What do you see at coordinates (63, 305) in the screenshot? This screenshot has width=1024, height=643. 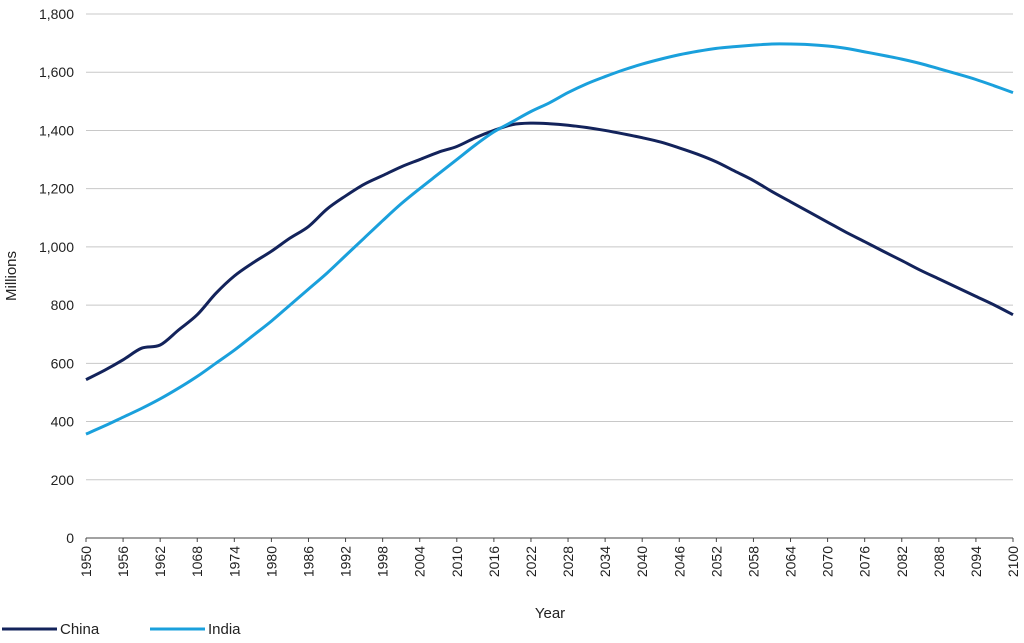 I see `y-tick-label: 800` at bounding box center [63, 305].